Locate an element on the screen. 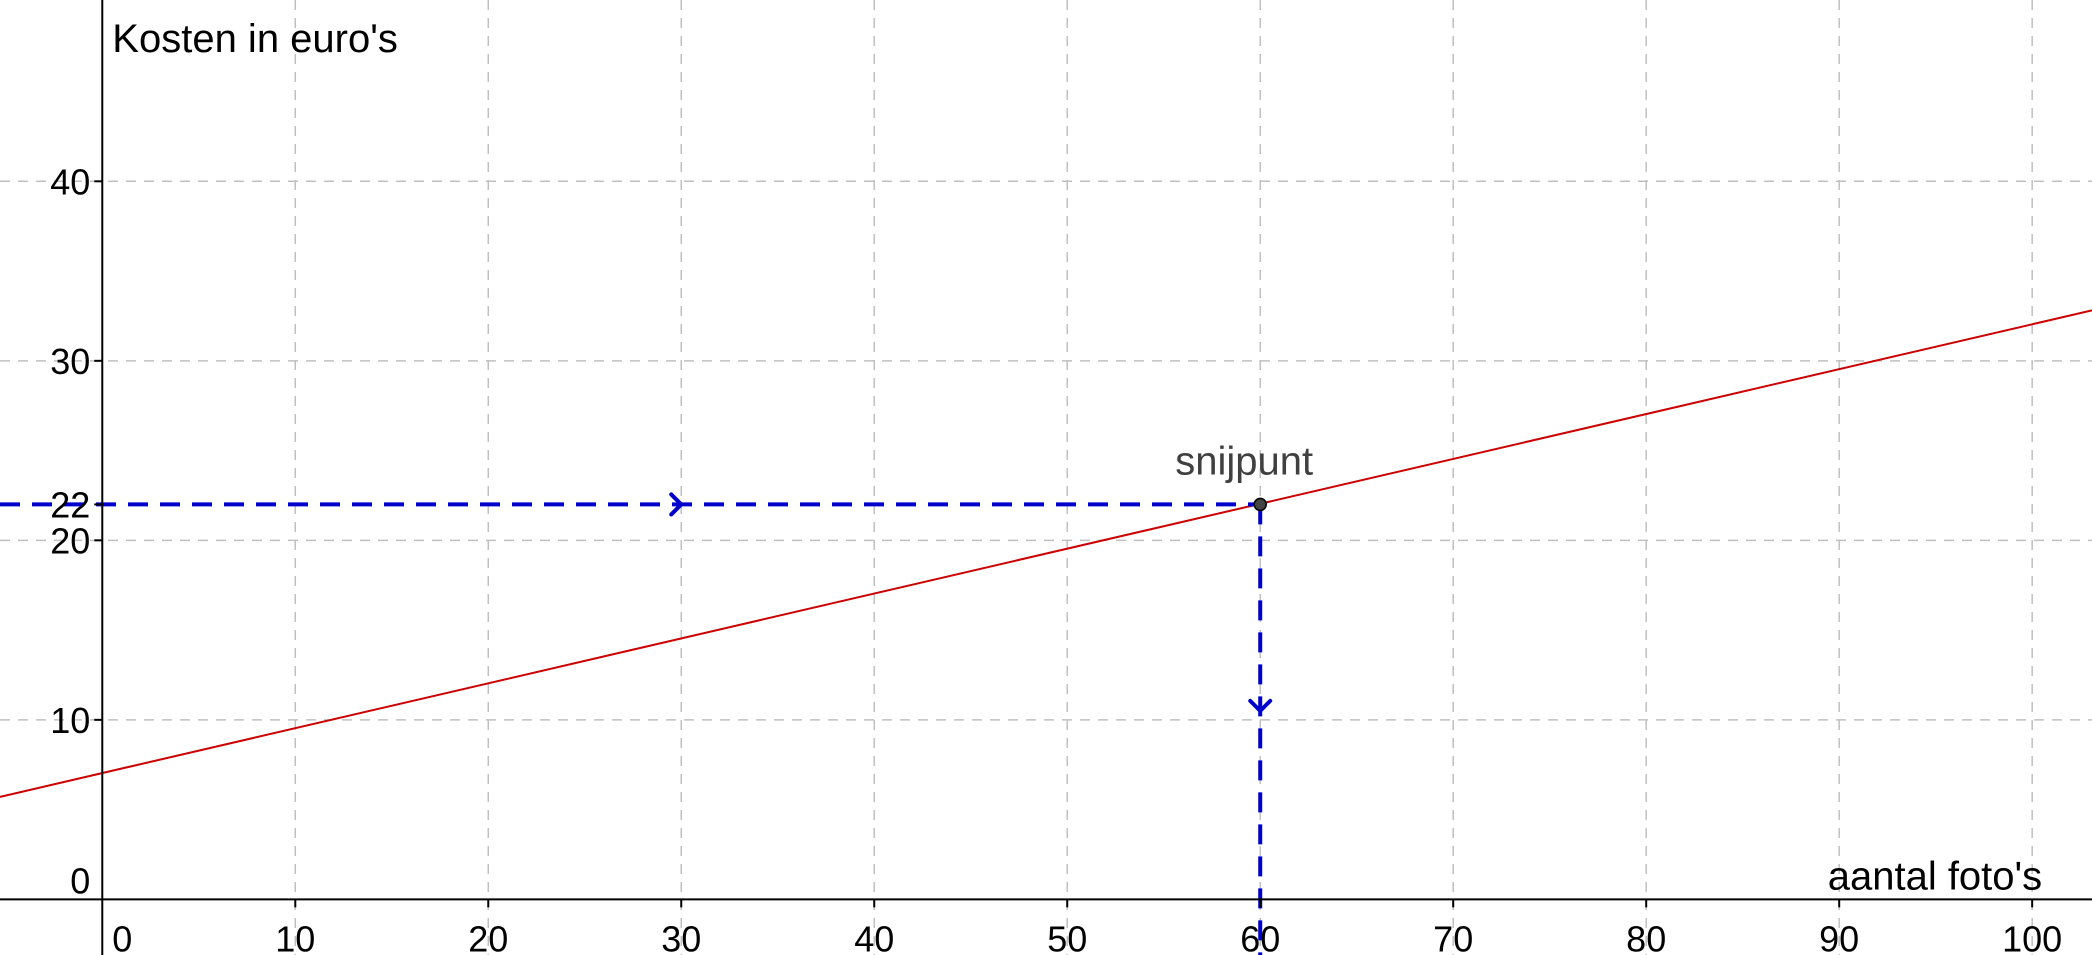 The width and height of the screenshot is (2092, 955). x-tick-label-80: 80 is located at coordinates (1646, 936).